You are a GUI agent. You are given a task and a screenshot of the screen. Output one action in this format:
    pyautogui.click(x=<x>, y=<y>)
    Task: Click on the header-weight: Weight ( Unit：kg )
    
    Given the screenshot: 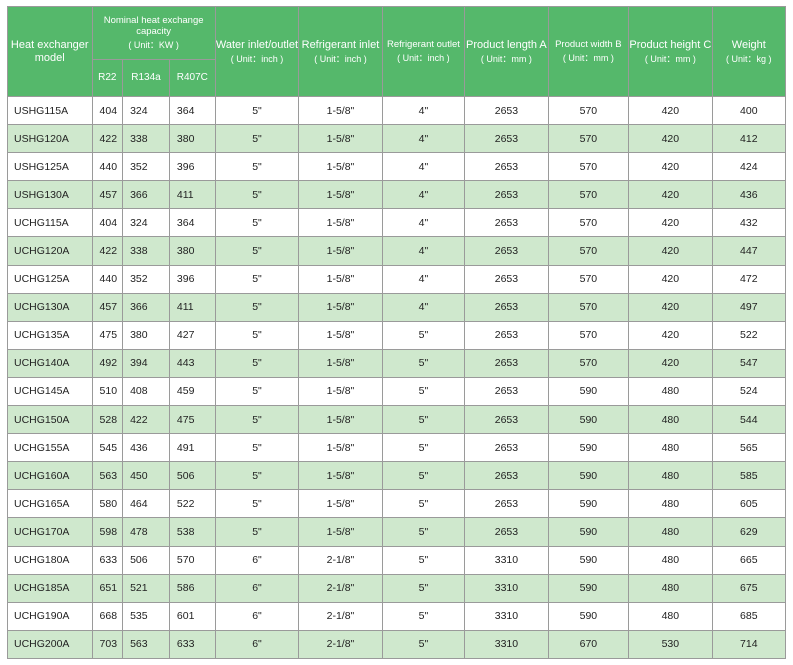 What is the action you would take?
    pyautogui.click(x=749, y=51)
    